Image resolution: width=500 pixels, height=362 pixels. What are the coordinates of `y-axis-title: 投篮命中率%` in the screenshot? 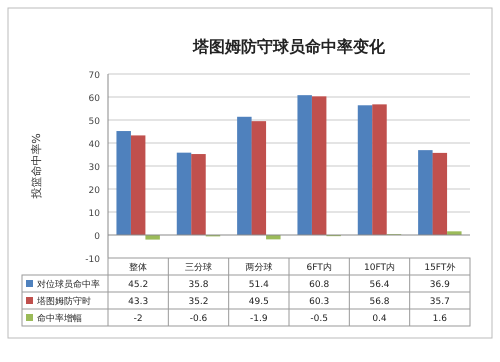 It's located at (36, 166).